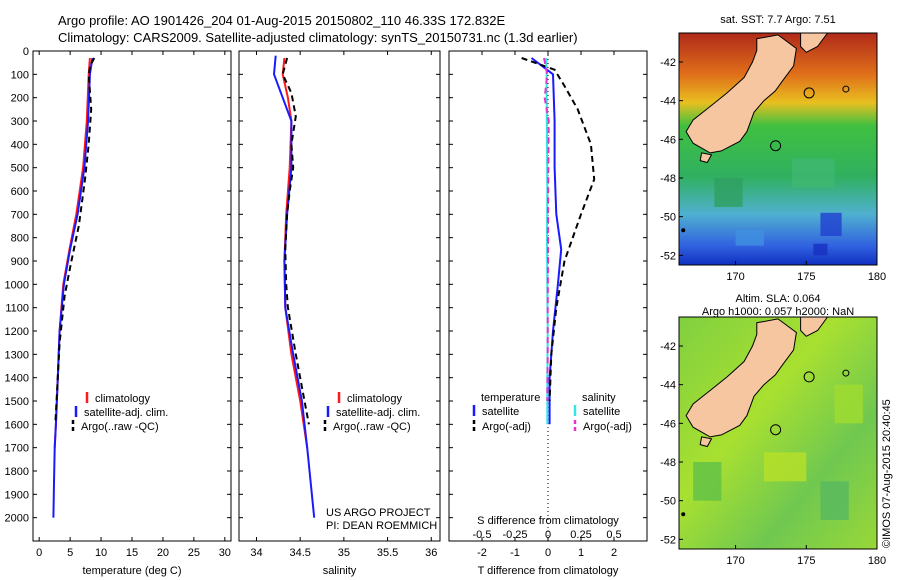 Image resolution: width=900 pixels, height=580 pixels. I want to click on series-line-argo-raw-qc, so click(75, 241).